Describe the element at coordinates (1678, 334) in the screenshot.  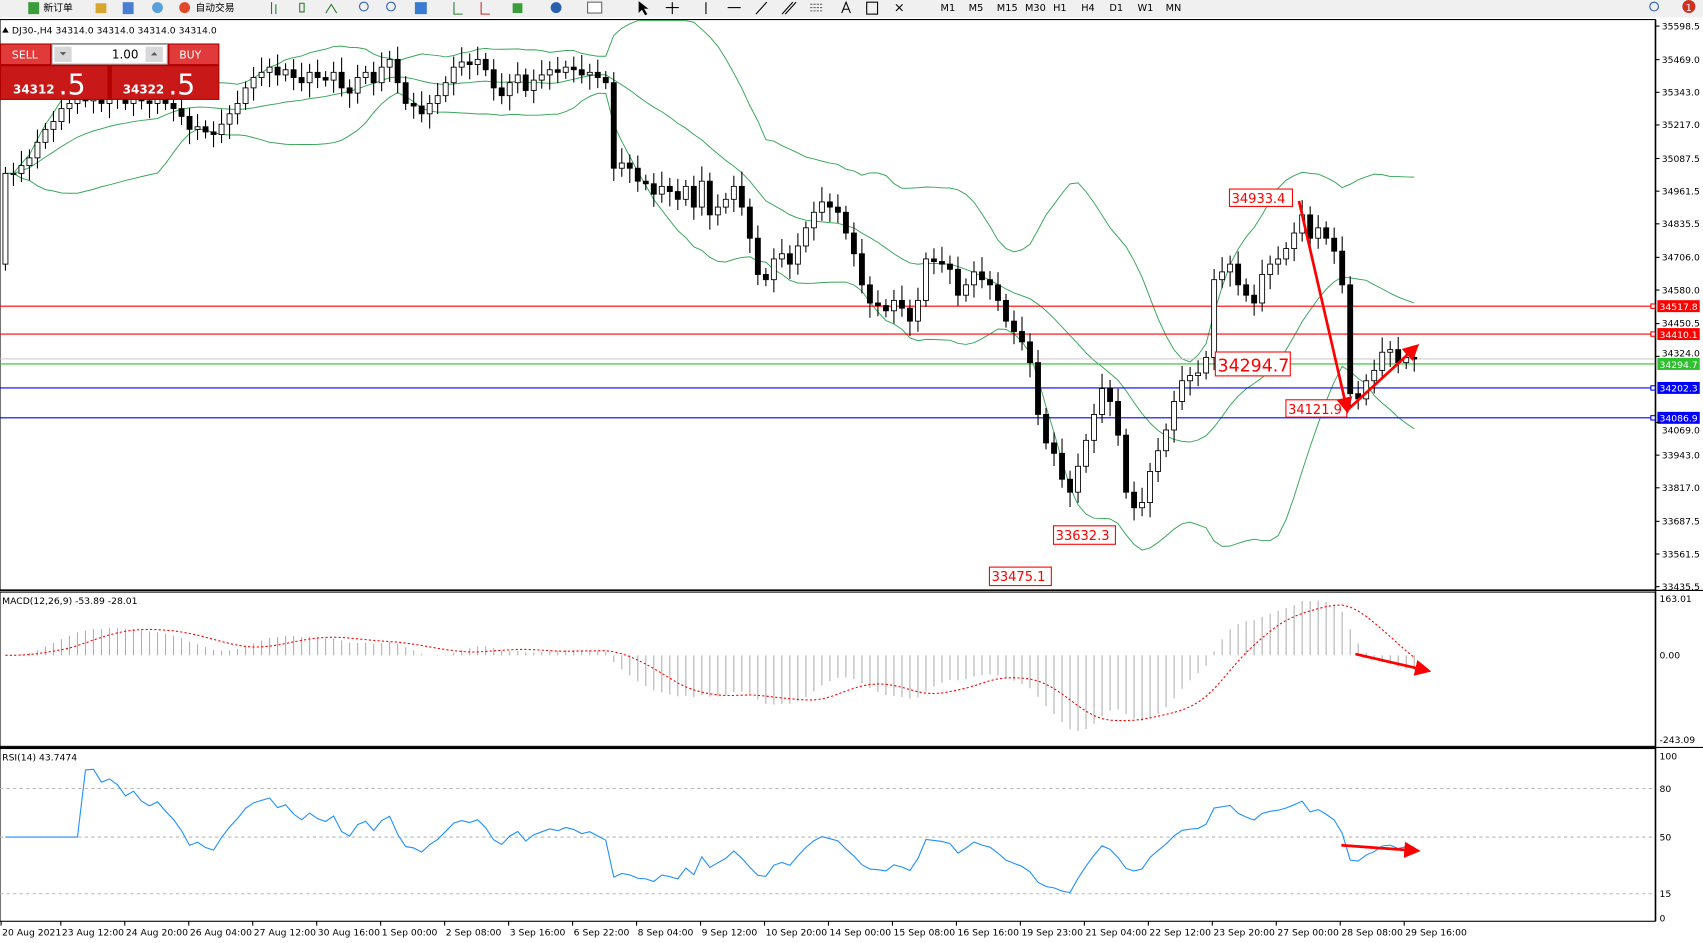
I see `level-price-tag` at that location.